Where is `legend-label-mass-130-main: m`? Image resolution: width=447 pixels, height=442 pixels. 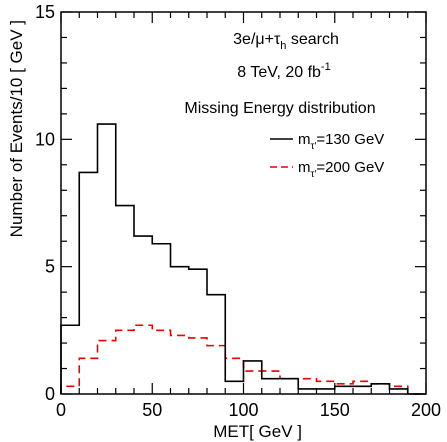
legend-label-mass-130-main: m is located at coordinates (304, 139).